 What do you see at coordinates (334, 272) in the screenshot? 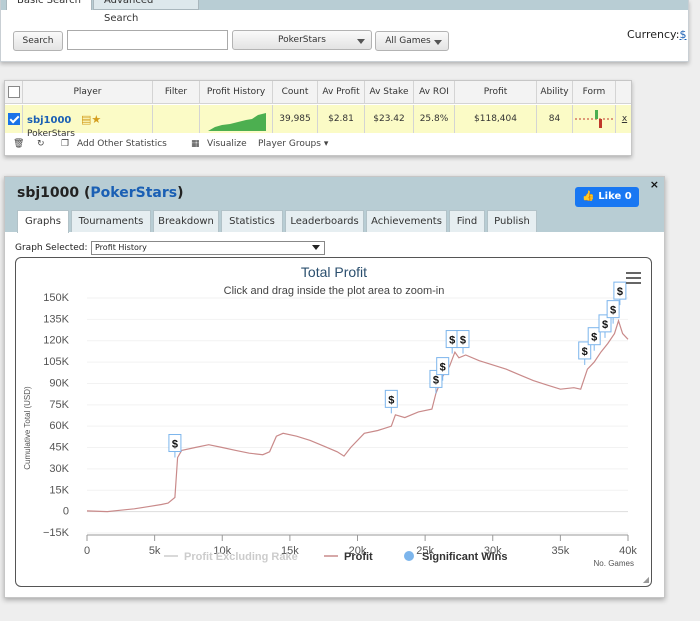
I see `chart-title: Total Profit` at bounding box center [334, 272].